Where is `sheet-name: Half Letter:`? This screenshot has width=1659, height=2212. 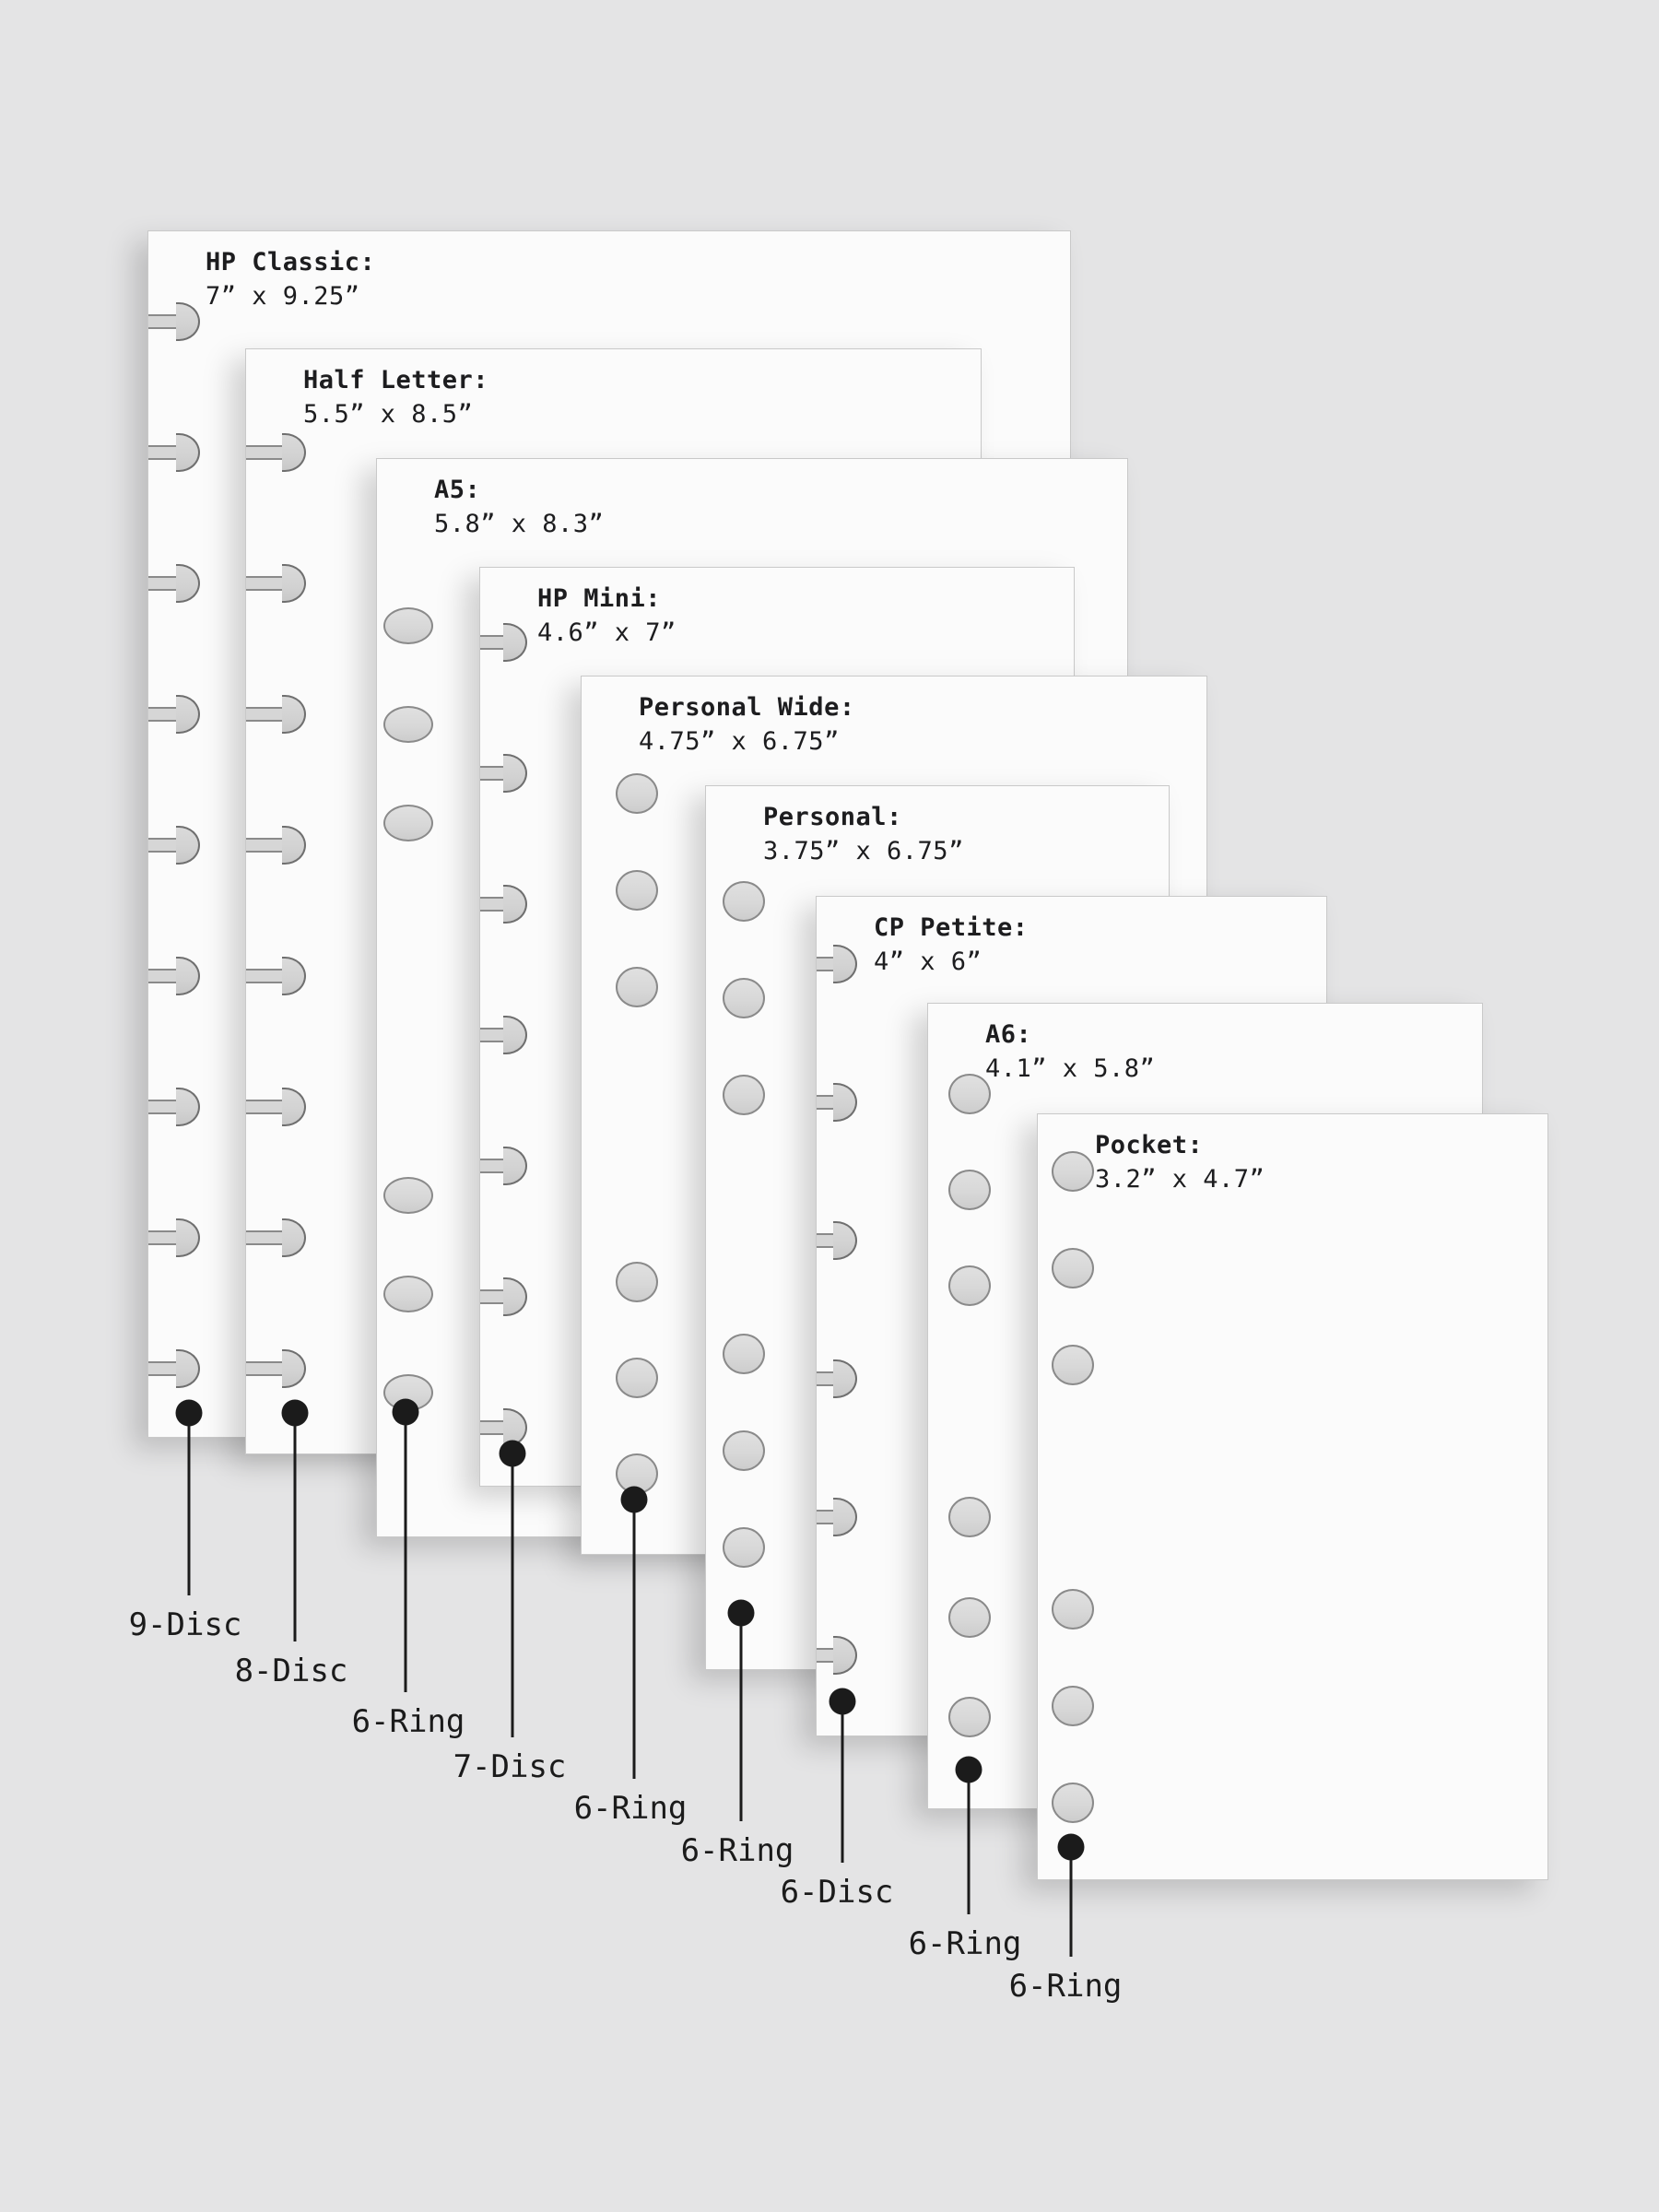 sheet-name: Half Letter: is located at coordinates (396, 380).